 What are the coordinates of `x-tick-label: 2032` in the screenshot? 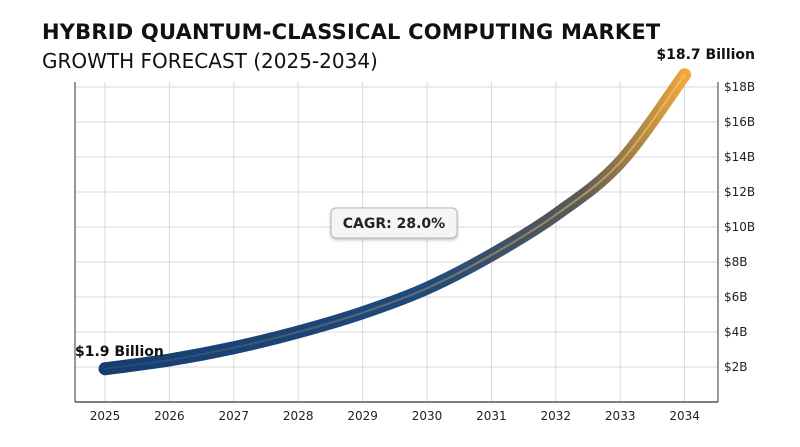 It's located at (556, 416).